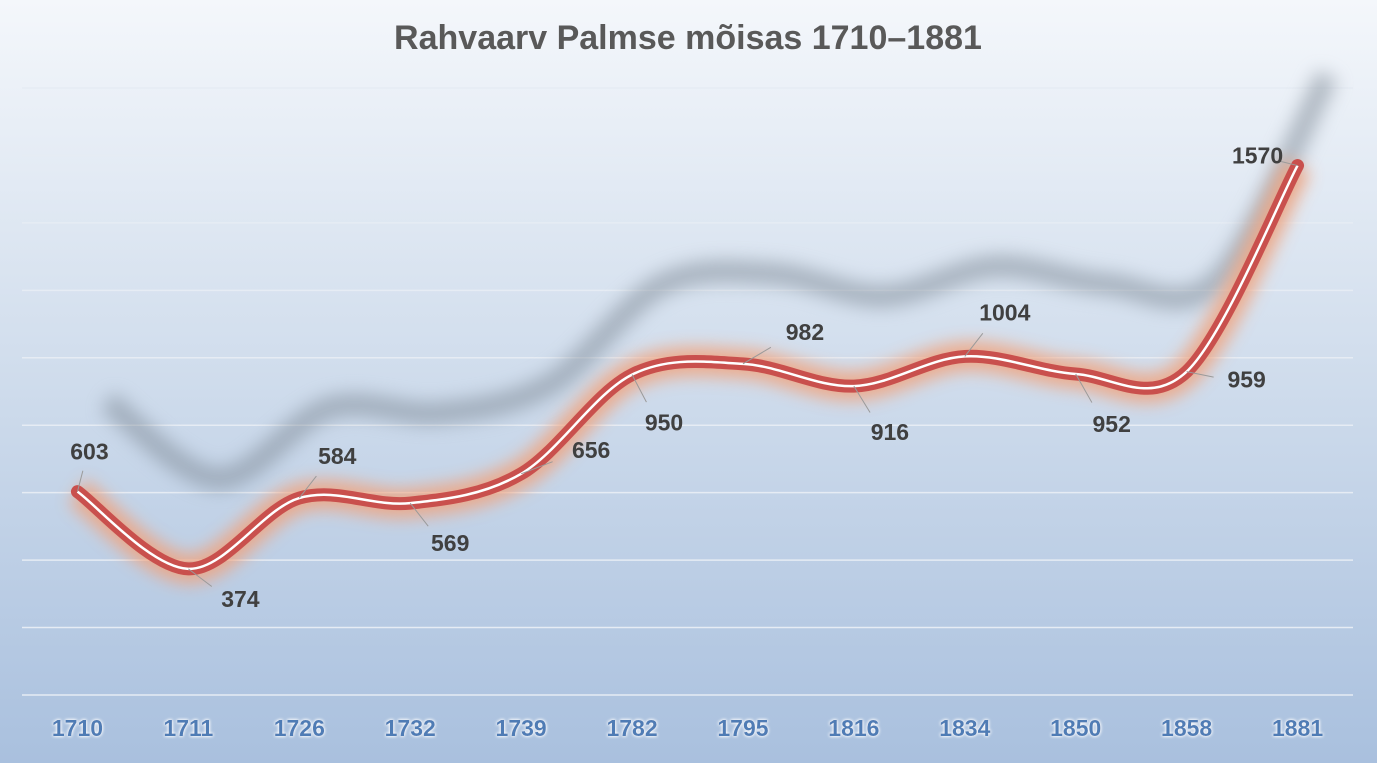 Image resolution: width=1377 pixels, height=763 pixels. Describe the element at coordinates (89, 452) in the screenshot. I see `data-label: 603` at that location.